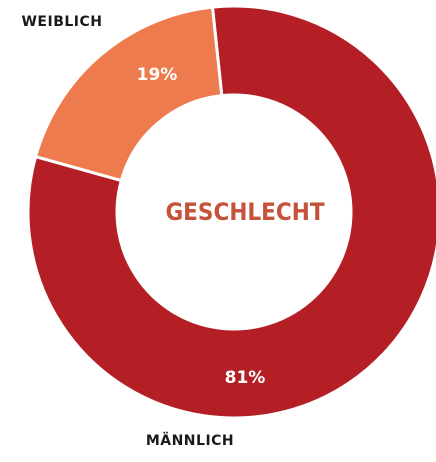  I want to click on category-label: WEIBLICH, so click(61, 22).